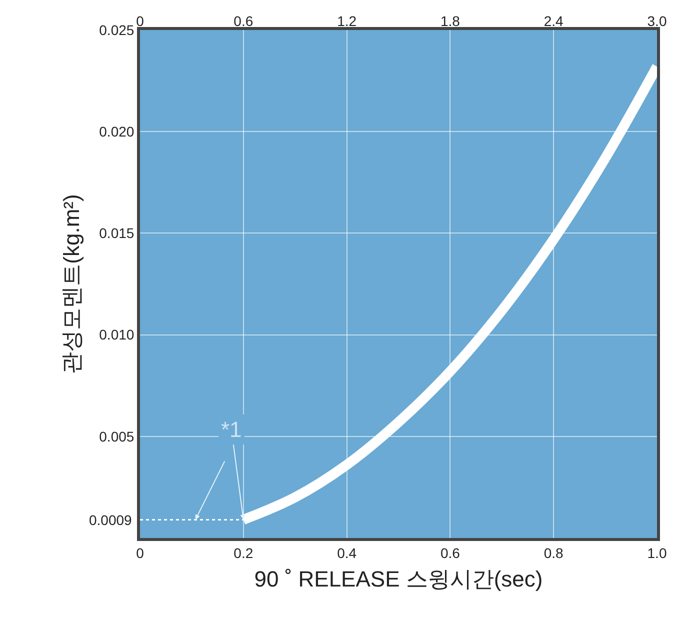 Image resolution: width=681 pixels, height=628 pixels. Describe the element at coordinates (116, 30) in the screenshot. I see `y-tick-label: 0.025` at that location.